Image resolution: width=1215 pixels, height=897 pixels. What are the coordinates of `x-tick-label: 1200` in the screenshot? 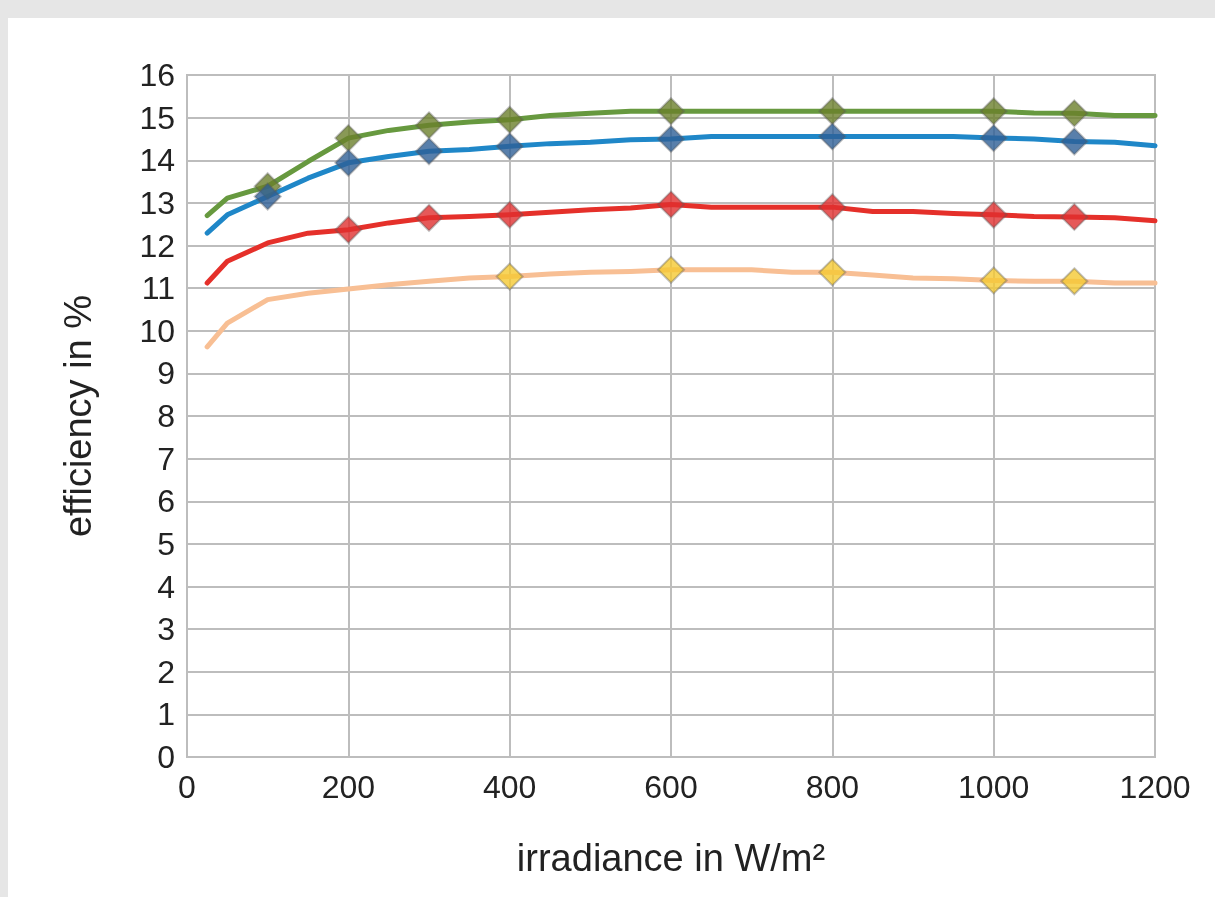 It's located at (1155, 787).